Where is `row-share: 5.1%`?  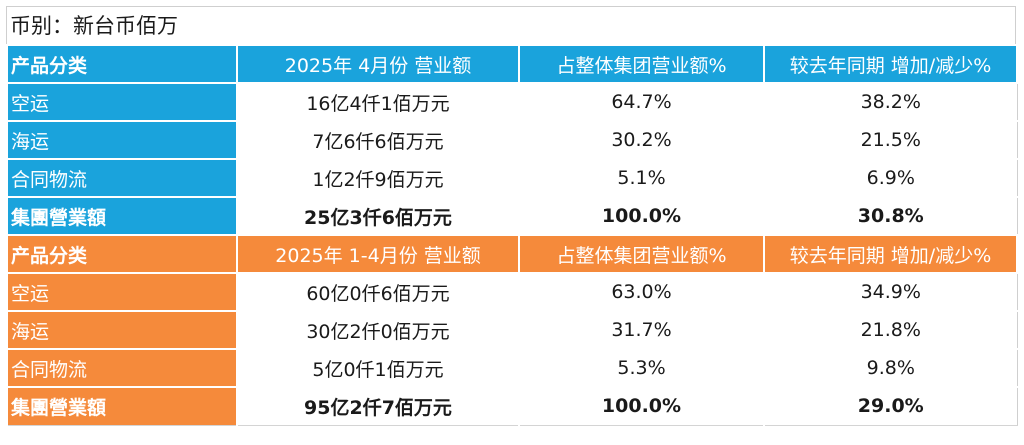 row-share: 5.1% is located at coordinates (641, 178).